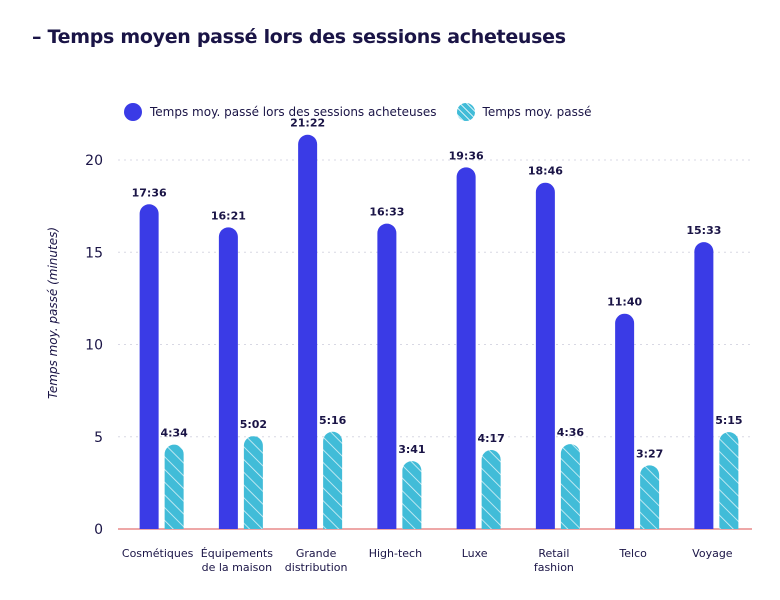 The width and height of the screenshot is (780, 600). I want to click on y-tick-label: 0, so click(98, 530).